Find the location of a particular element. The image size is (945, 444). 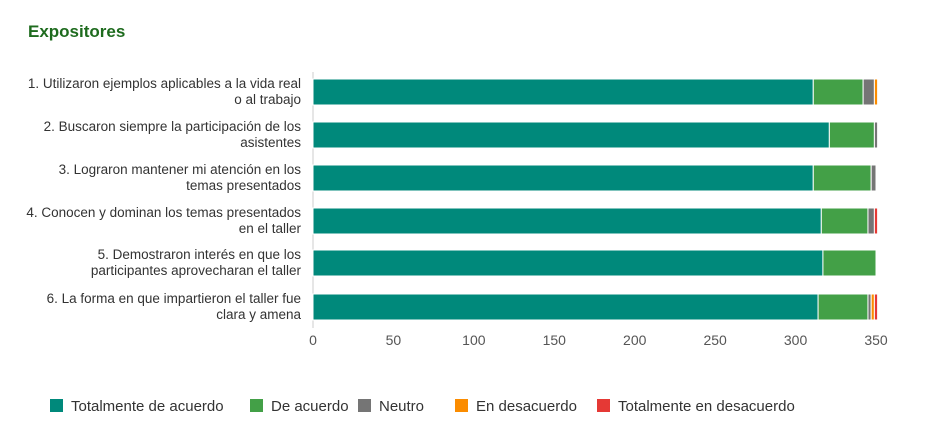

category-label: en el taller is located at coordinates (270, 228).